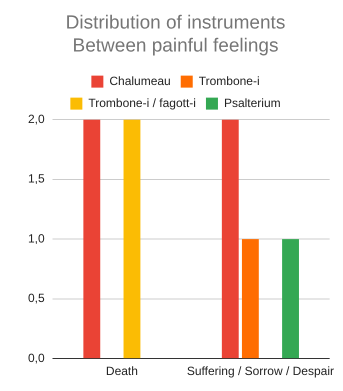 The image size is (343, 391). I want to click on legend-label: Chalumeau, so click(140, 81).